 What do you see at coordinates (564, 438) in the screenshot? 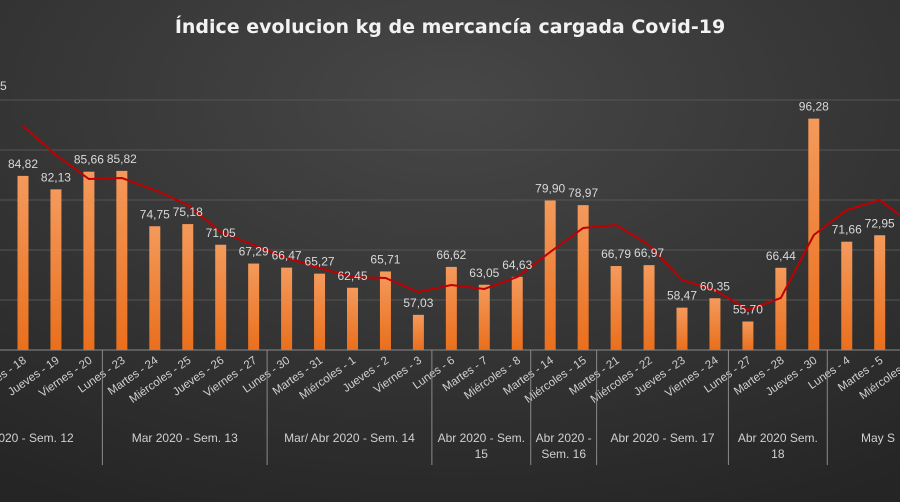
I see `group-label-line: Abr 2020 -` at bounding box center [564, 438].